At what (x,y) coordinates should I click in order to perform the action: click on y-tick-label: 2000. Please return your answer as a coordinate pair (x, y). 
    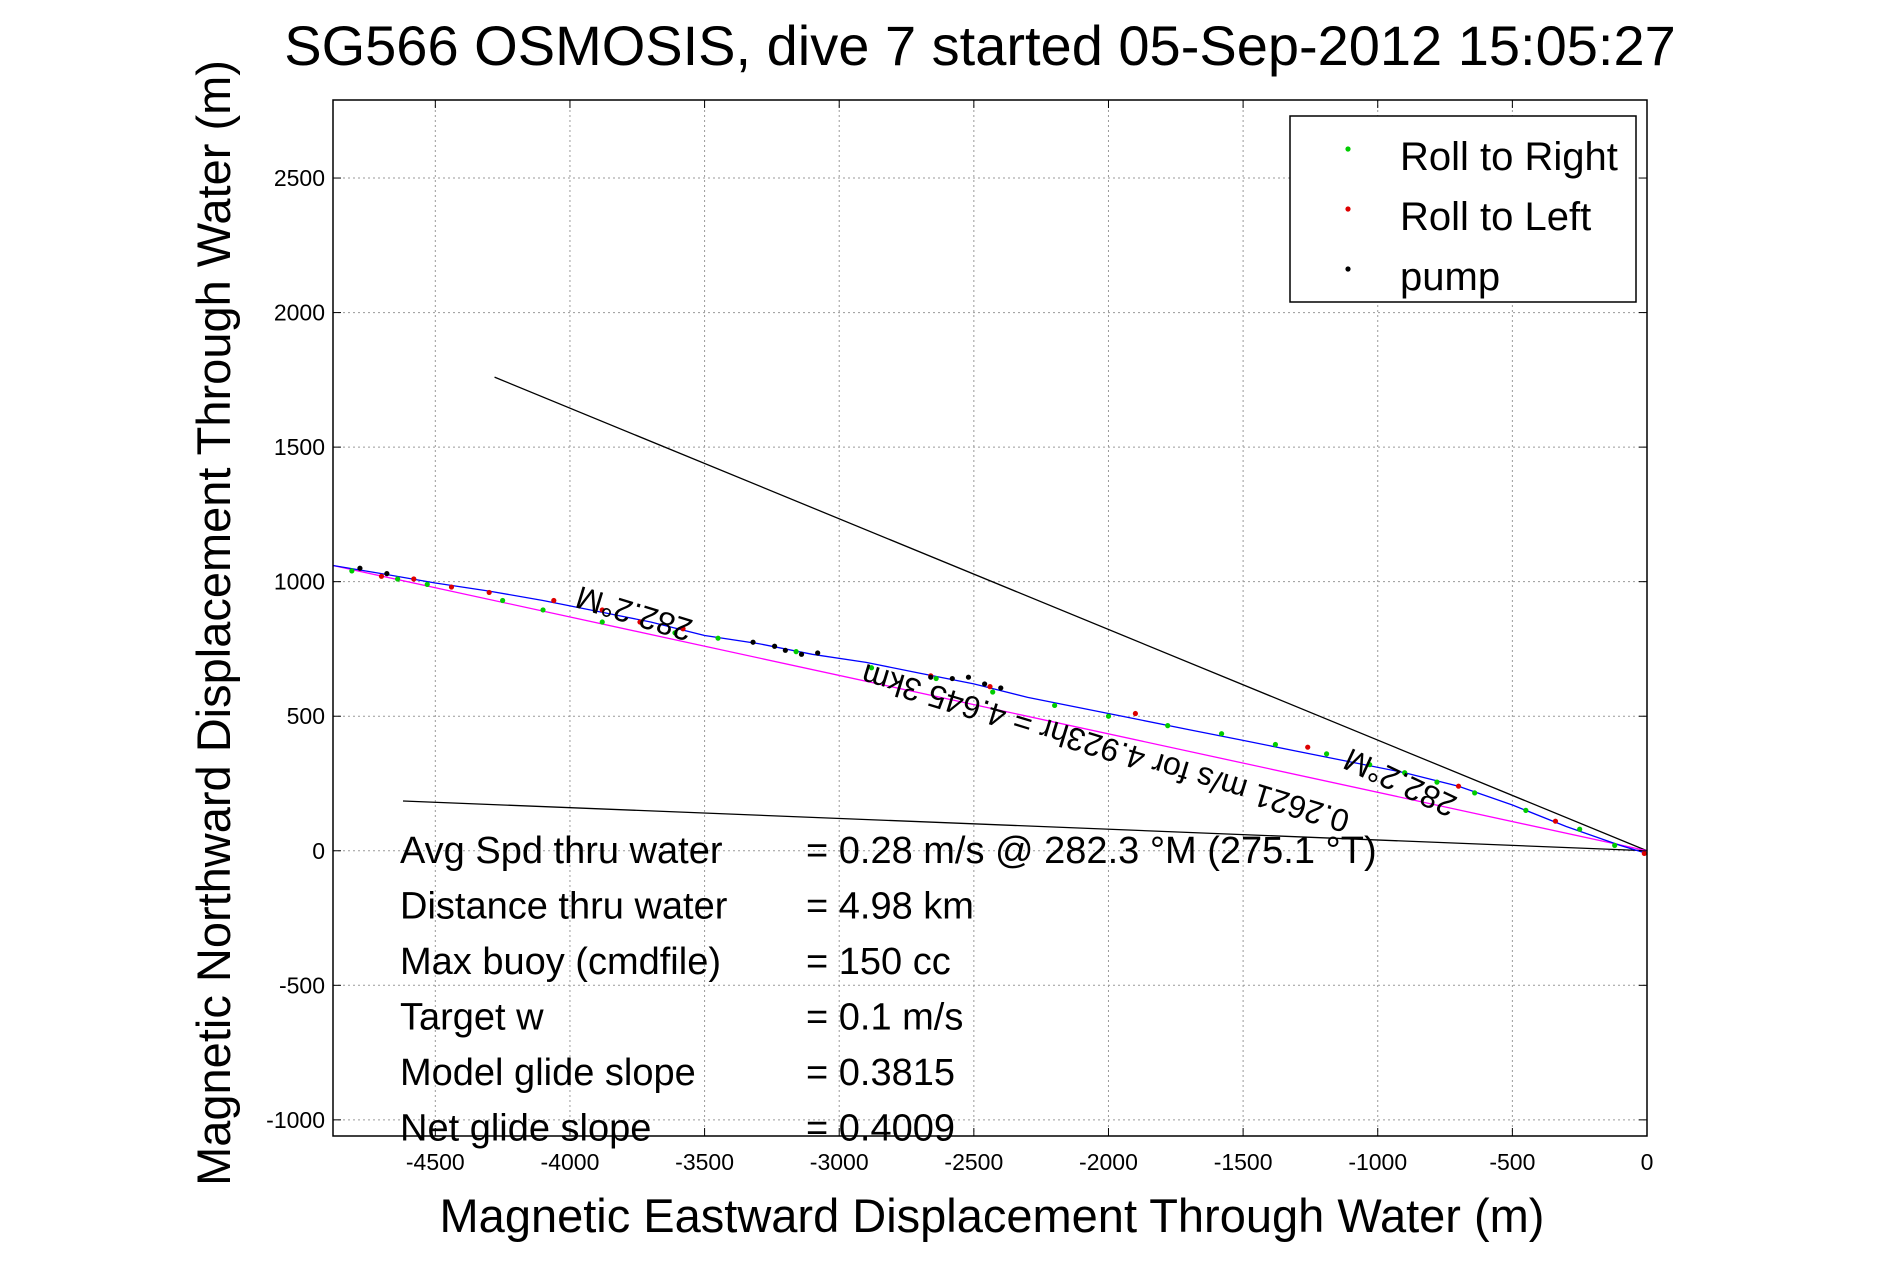
    Looking at the image, I should click on (299, 313).